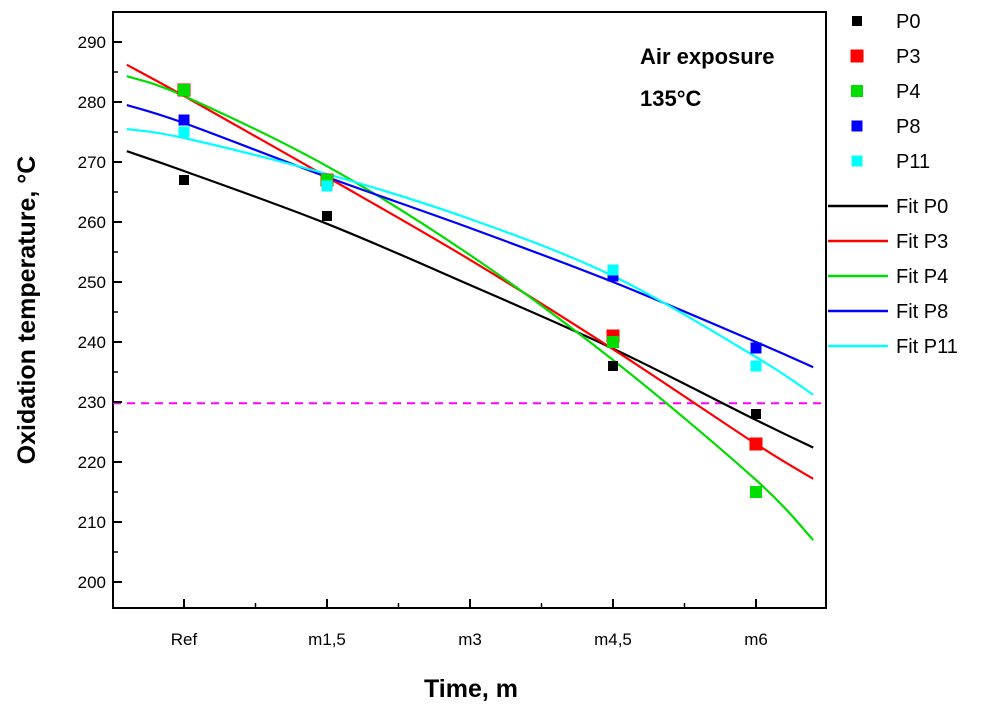  What do you see at coordinates (857, 126) in the screenshot?
I see `legend-marker-p8` at bounding box center [857, 126].